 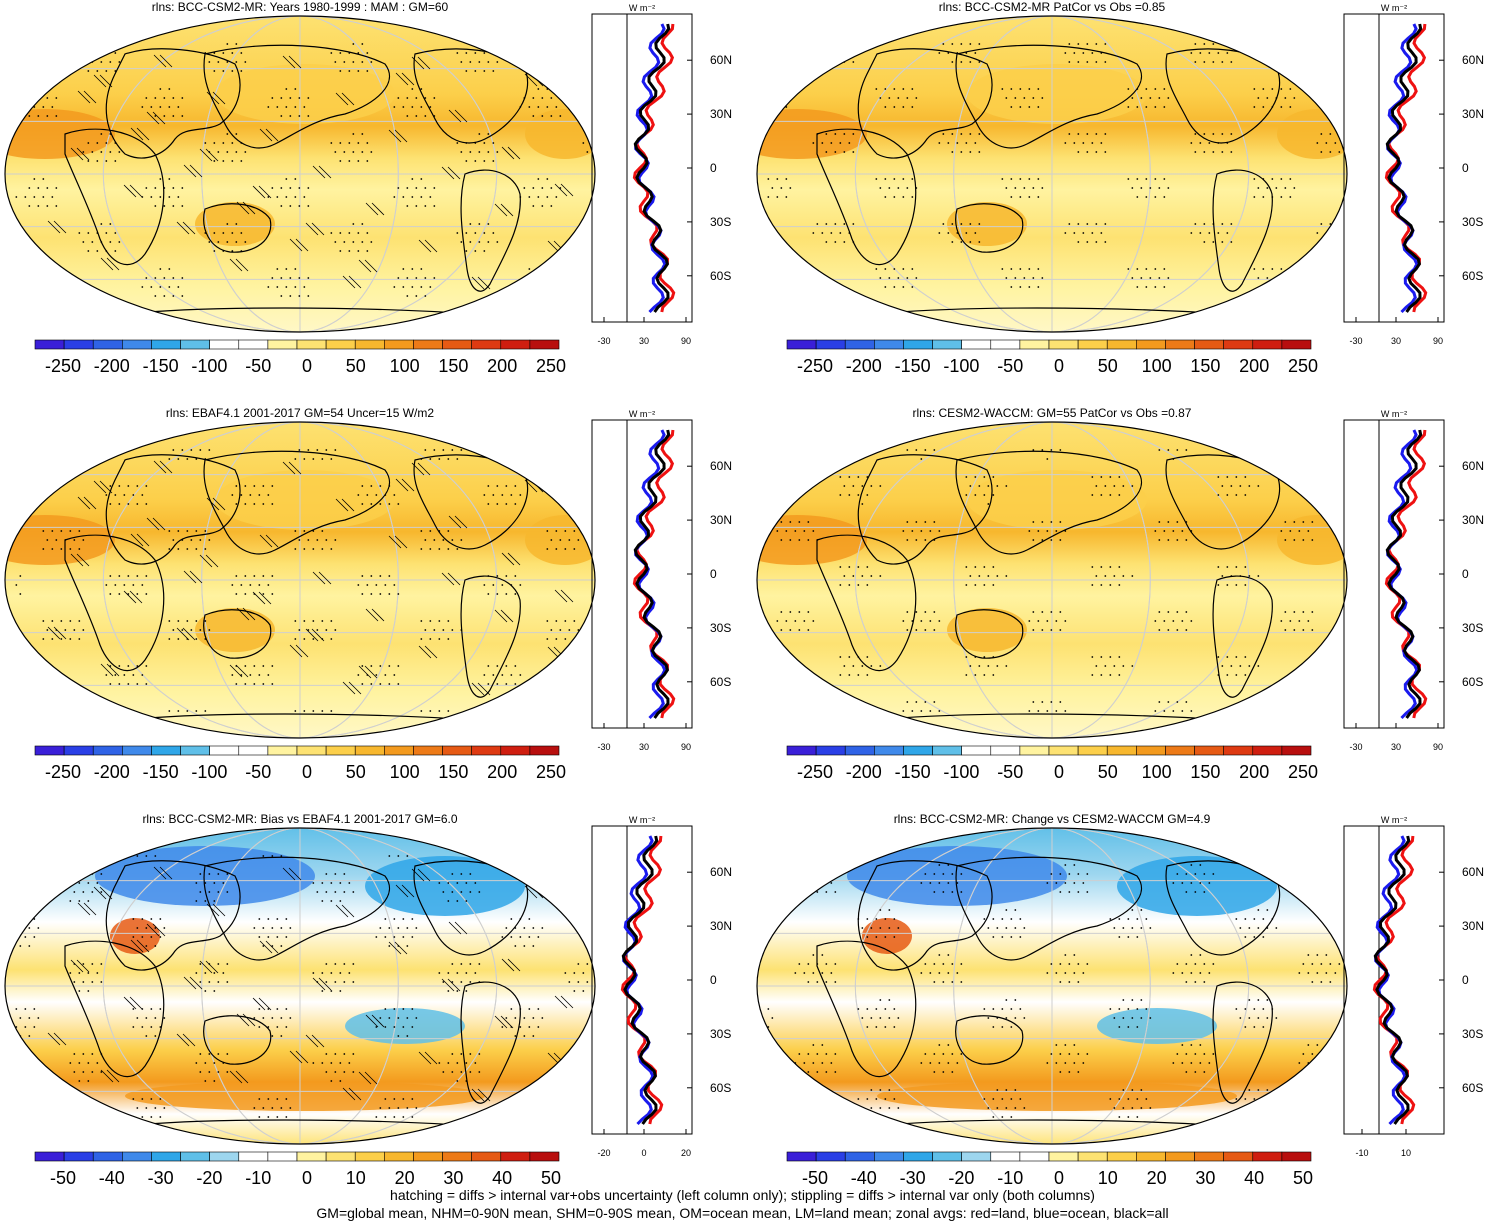 I want to click on map-border, so click(x=300, y=174).